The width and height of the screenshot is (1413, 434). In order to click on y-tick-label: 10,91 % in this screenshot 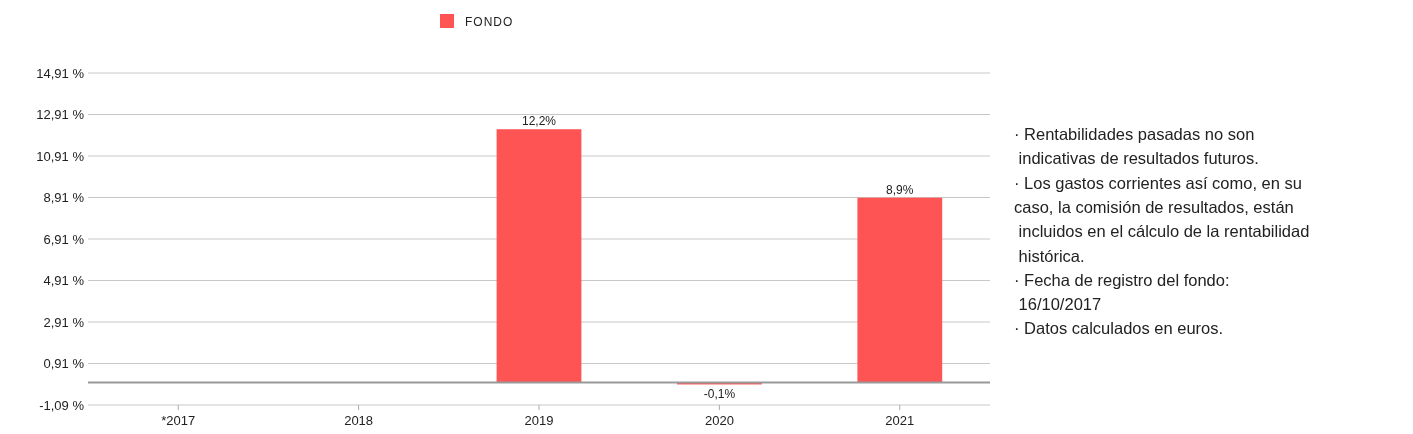, I will do `click(60, 156)`.